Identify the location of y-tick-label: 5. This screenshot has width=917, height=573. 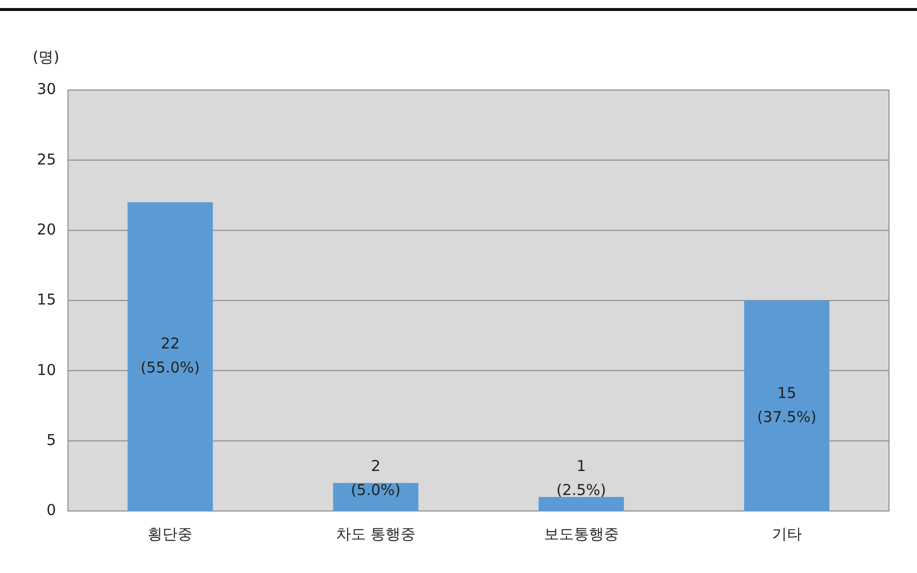
(51, 439).